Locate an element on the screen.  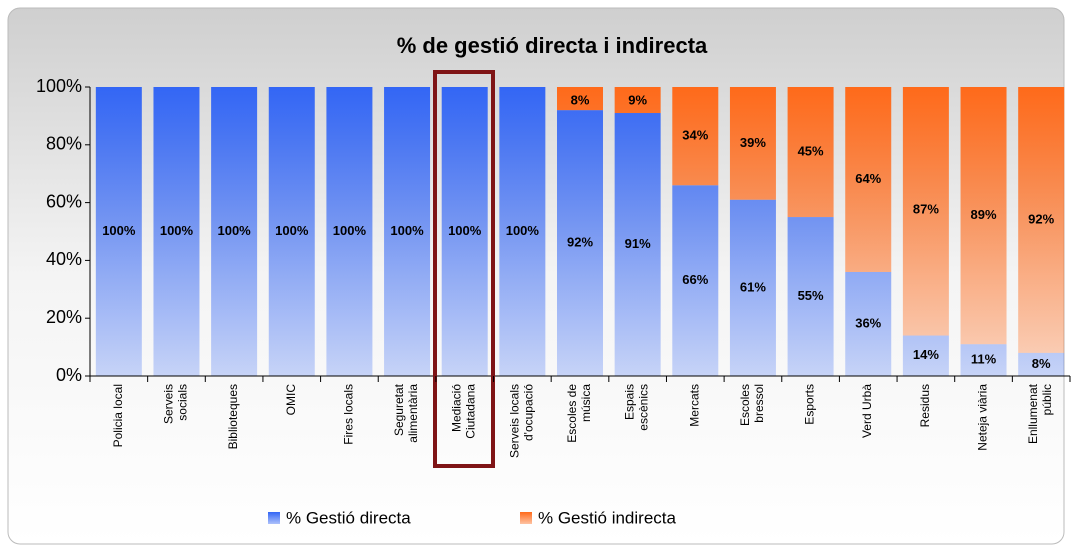
x-tick-label: Policia local is located at coordinates (118, 415).